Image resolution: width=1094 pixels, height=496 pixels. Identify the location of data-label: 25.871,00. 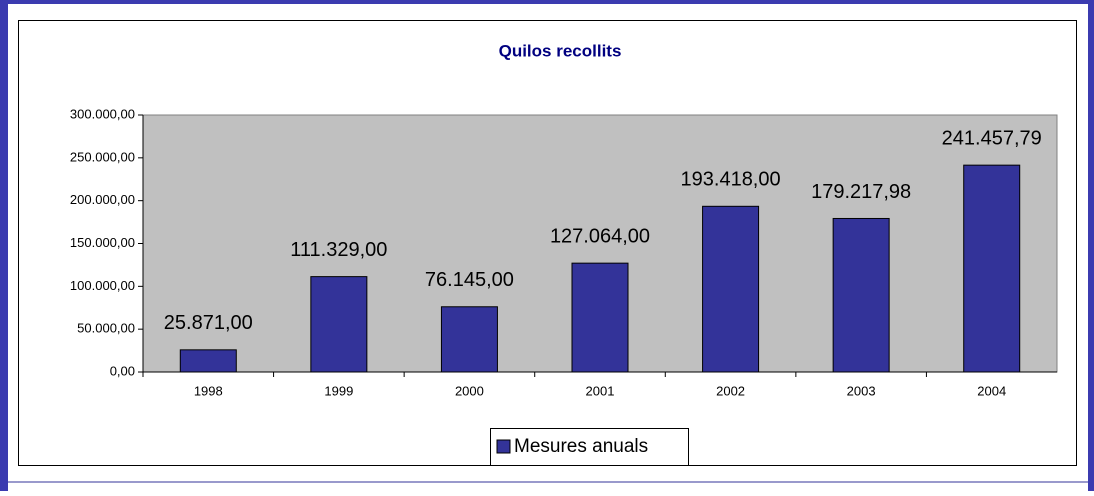
(208, 323).